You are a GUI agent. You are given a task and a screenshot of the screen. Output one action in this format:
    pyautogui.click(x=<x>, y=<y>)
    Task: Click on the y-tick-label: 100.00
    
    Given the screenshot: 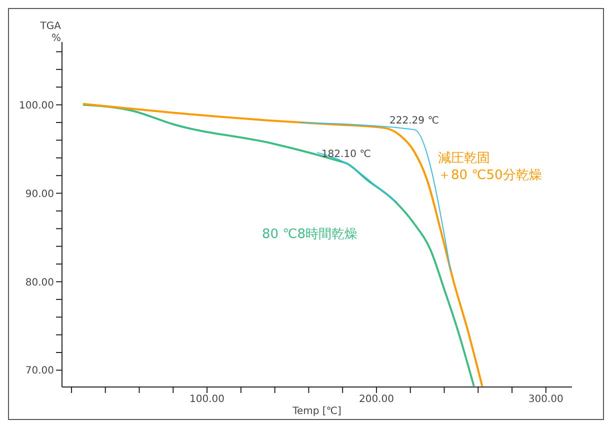 What is the action you would take?
    pyautogui.click(x=36, y=106)
    